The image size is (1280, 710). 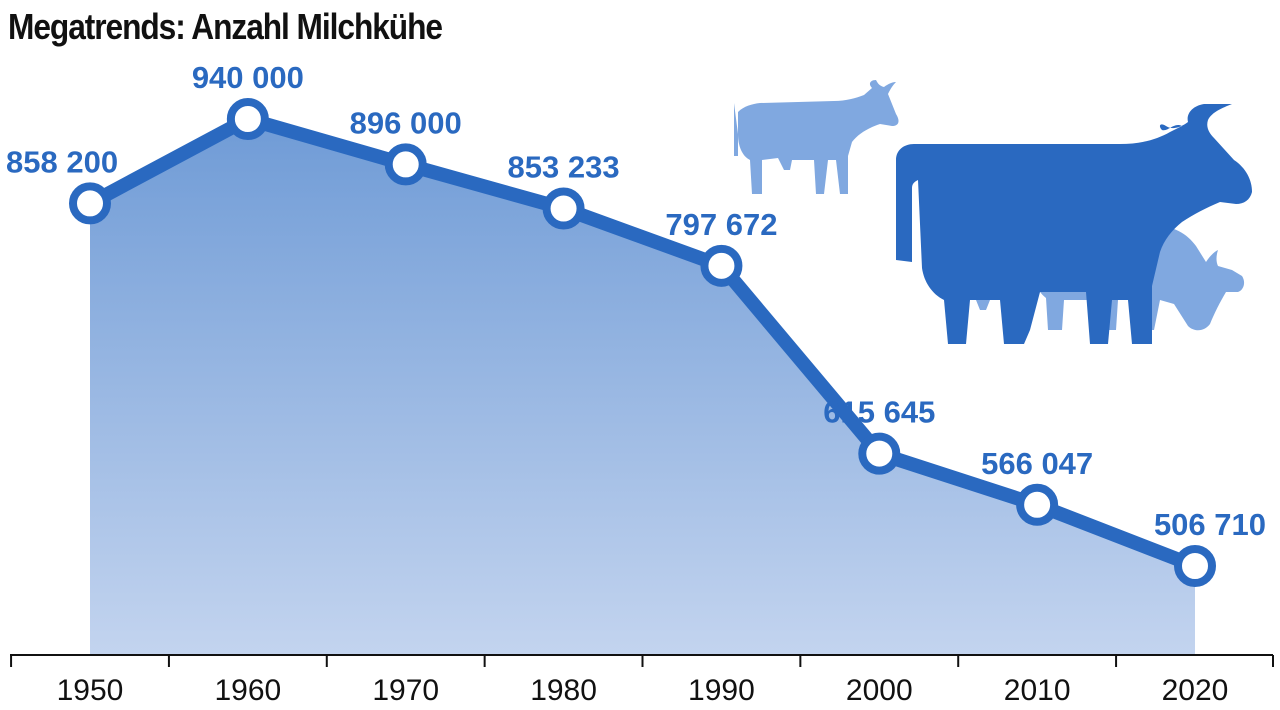 I want to click on data-label: 615 645, so click(x=879, y=412).